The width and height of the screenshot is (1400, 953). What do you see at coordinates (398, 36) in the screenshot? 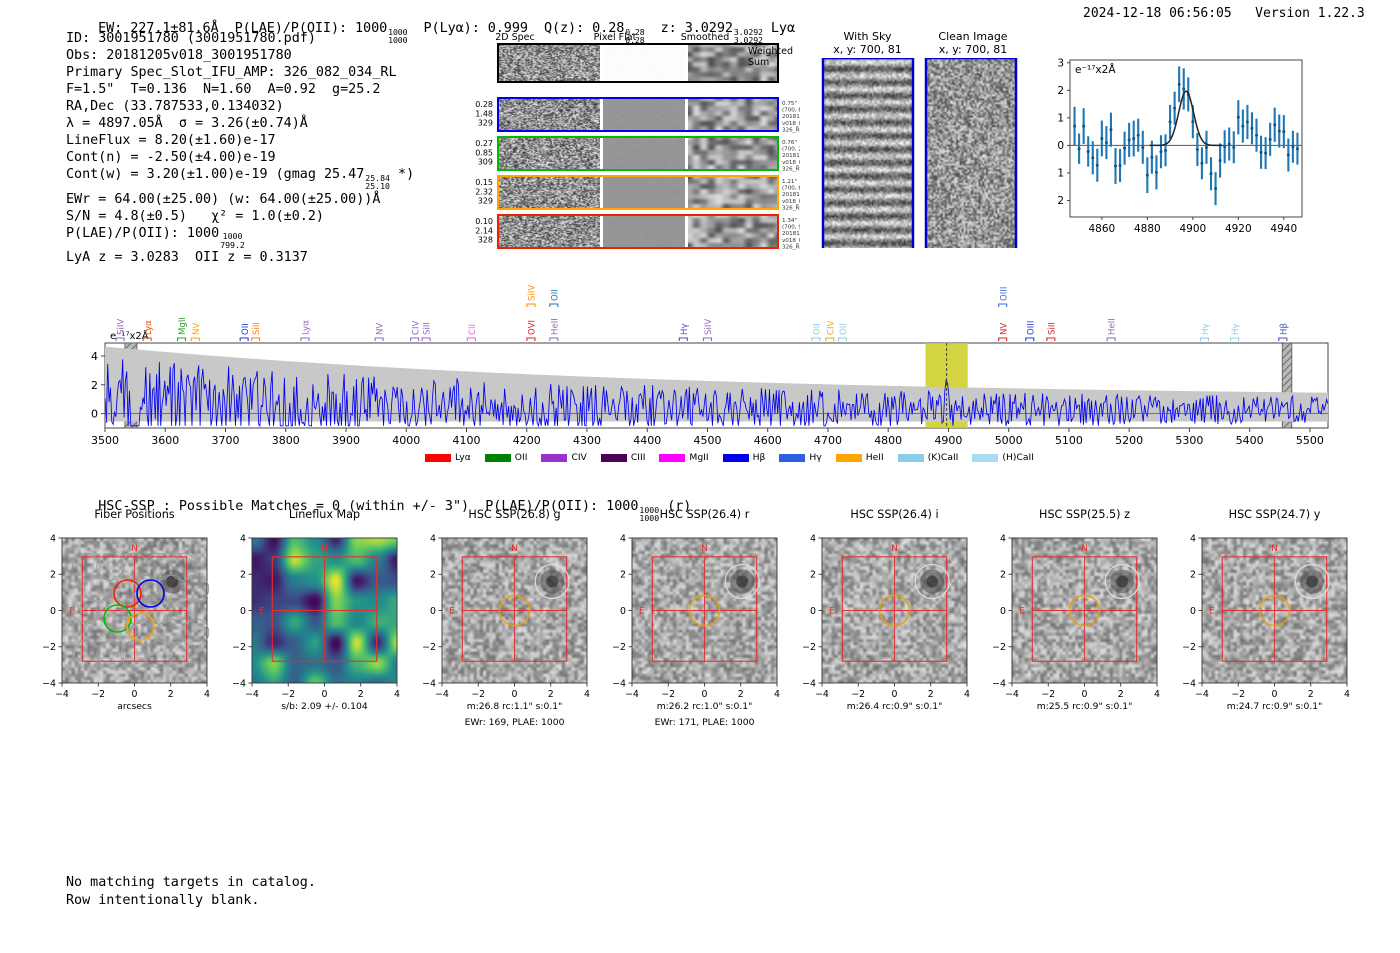
I see `header-plae-fraction: 1000 1000` at bounding box center [398, 36].